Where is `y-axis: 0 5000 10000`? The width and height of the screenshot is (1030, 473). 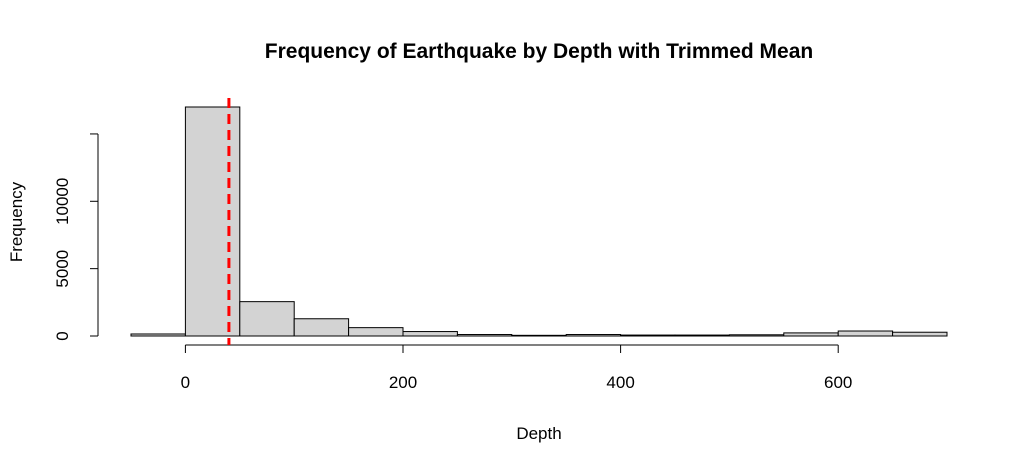
y-axis: 0 5000 10000 is located at coordinates (76, 237).